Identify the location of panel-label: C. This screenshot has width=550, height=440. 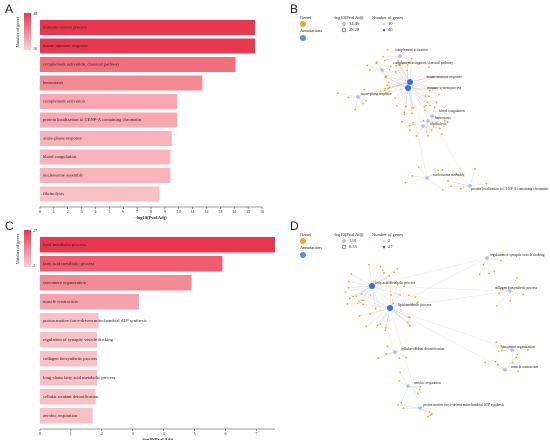
(9, 226).